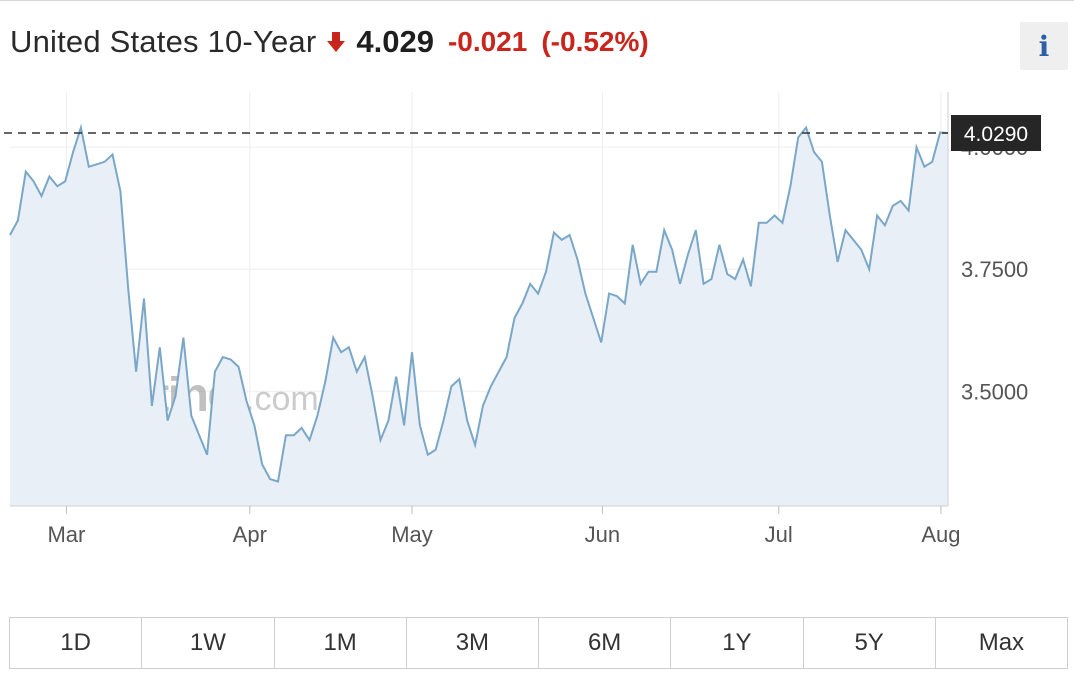  I want to click on down-arrow-icon, so click(336, 42).